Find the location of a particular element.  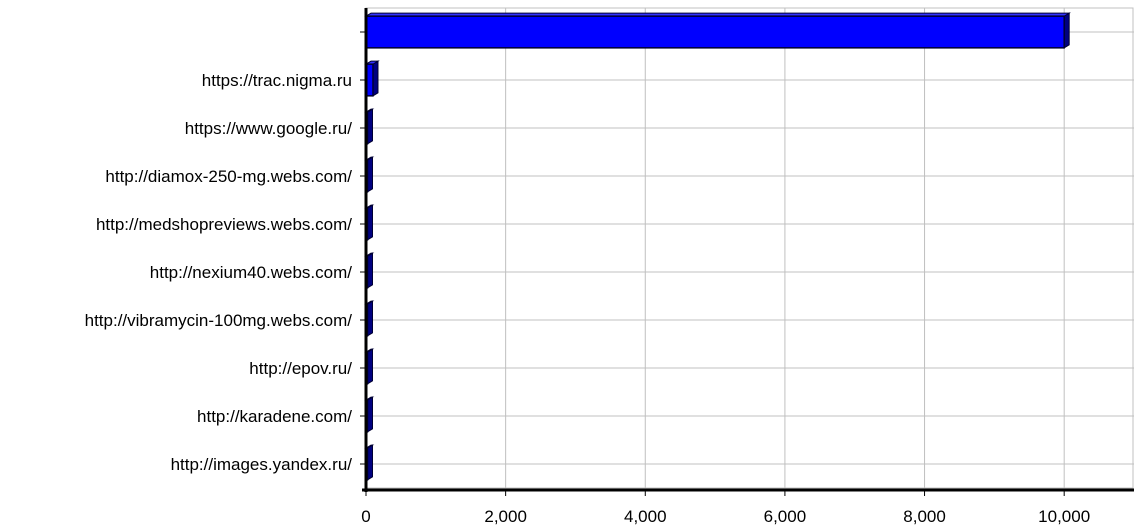

x-tick-label: 2,000 is located at coordinates (505, 516).